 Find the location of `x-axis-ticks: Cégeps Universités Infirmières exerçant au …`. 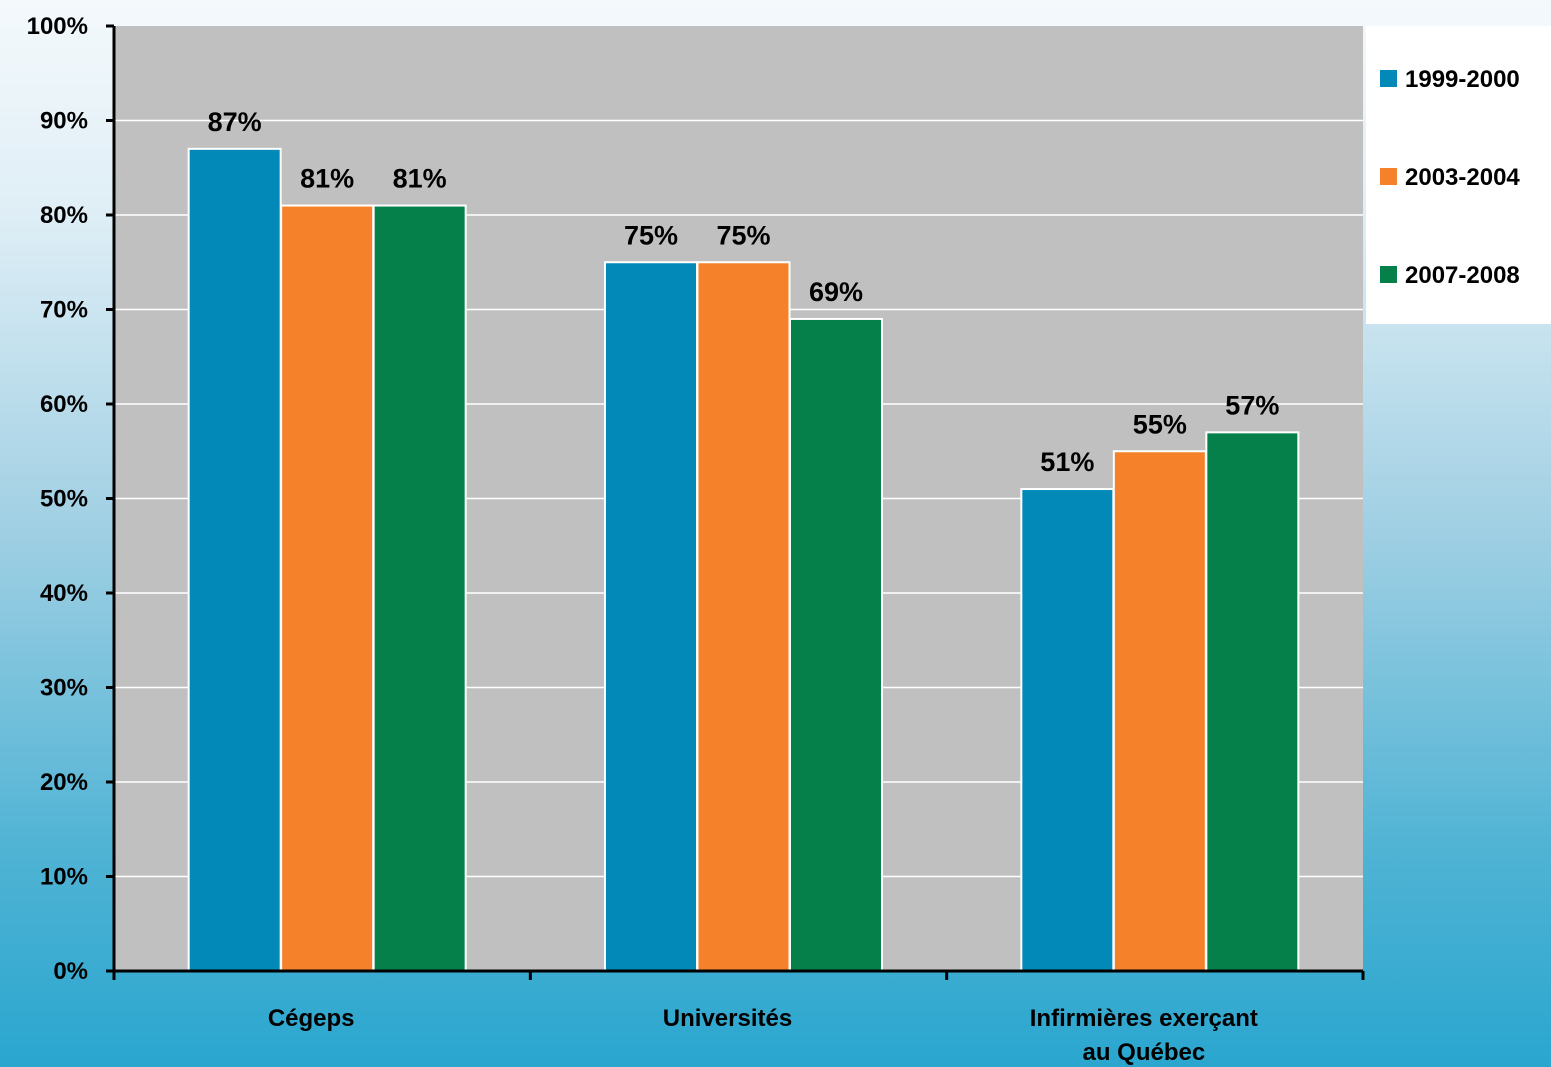

x-axis-ticks: Cégeps Universités Infirmières exerçant au … is located at coordinates (738, 1018).